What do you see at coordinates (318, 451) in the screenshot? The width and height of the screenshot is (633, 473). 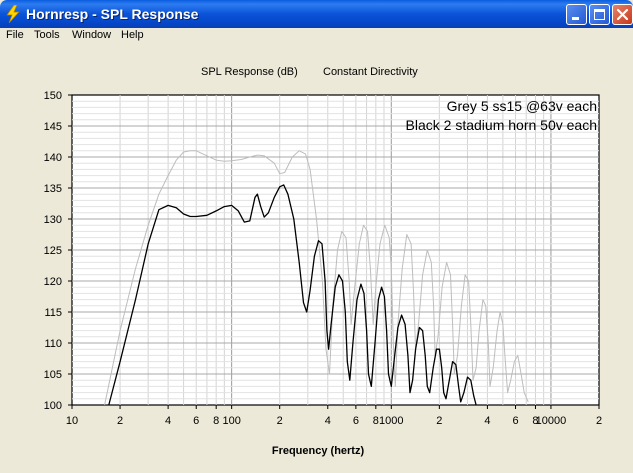 I see `x-axis-label: Frequency (hertz)` at bounding box center [318, 451].